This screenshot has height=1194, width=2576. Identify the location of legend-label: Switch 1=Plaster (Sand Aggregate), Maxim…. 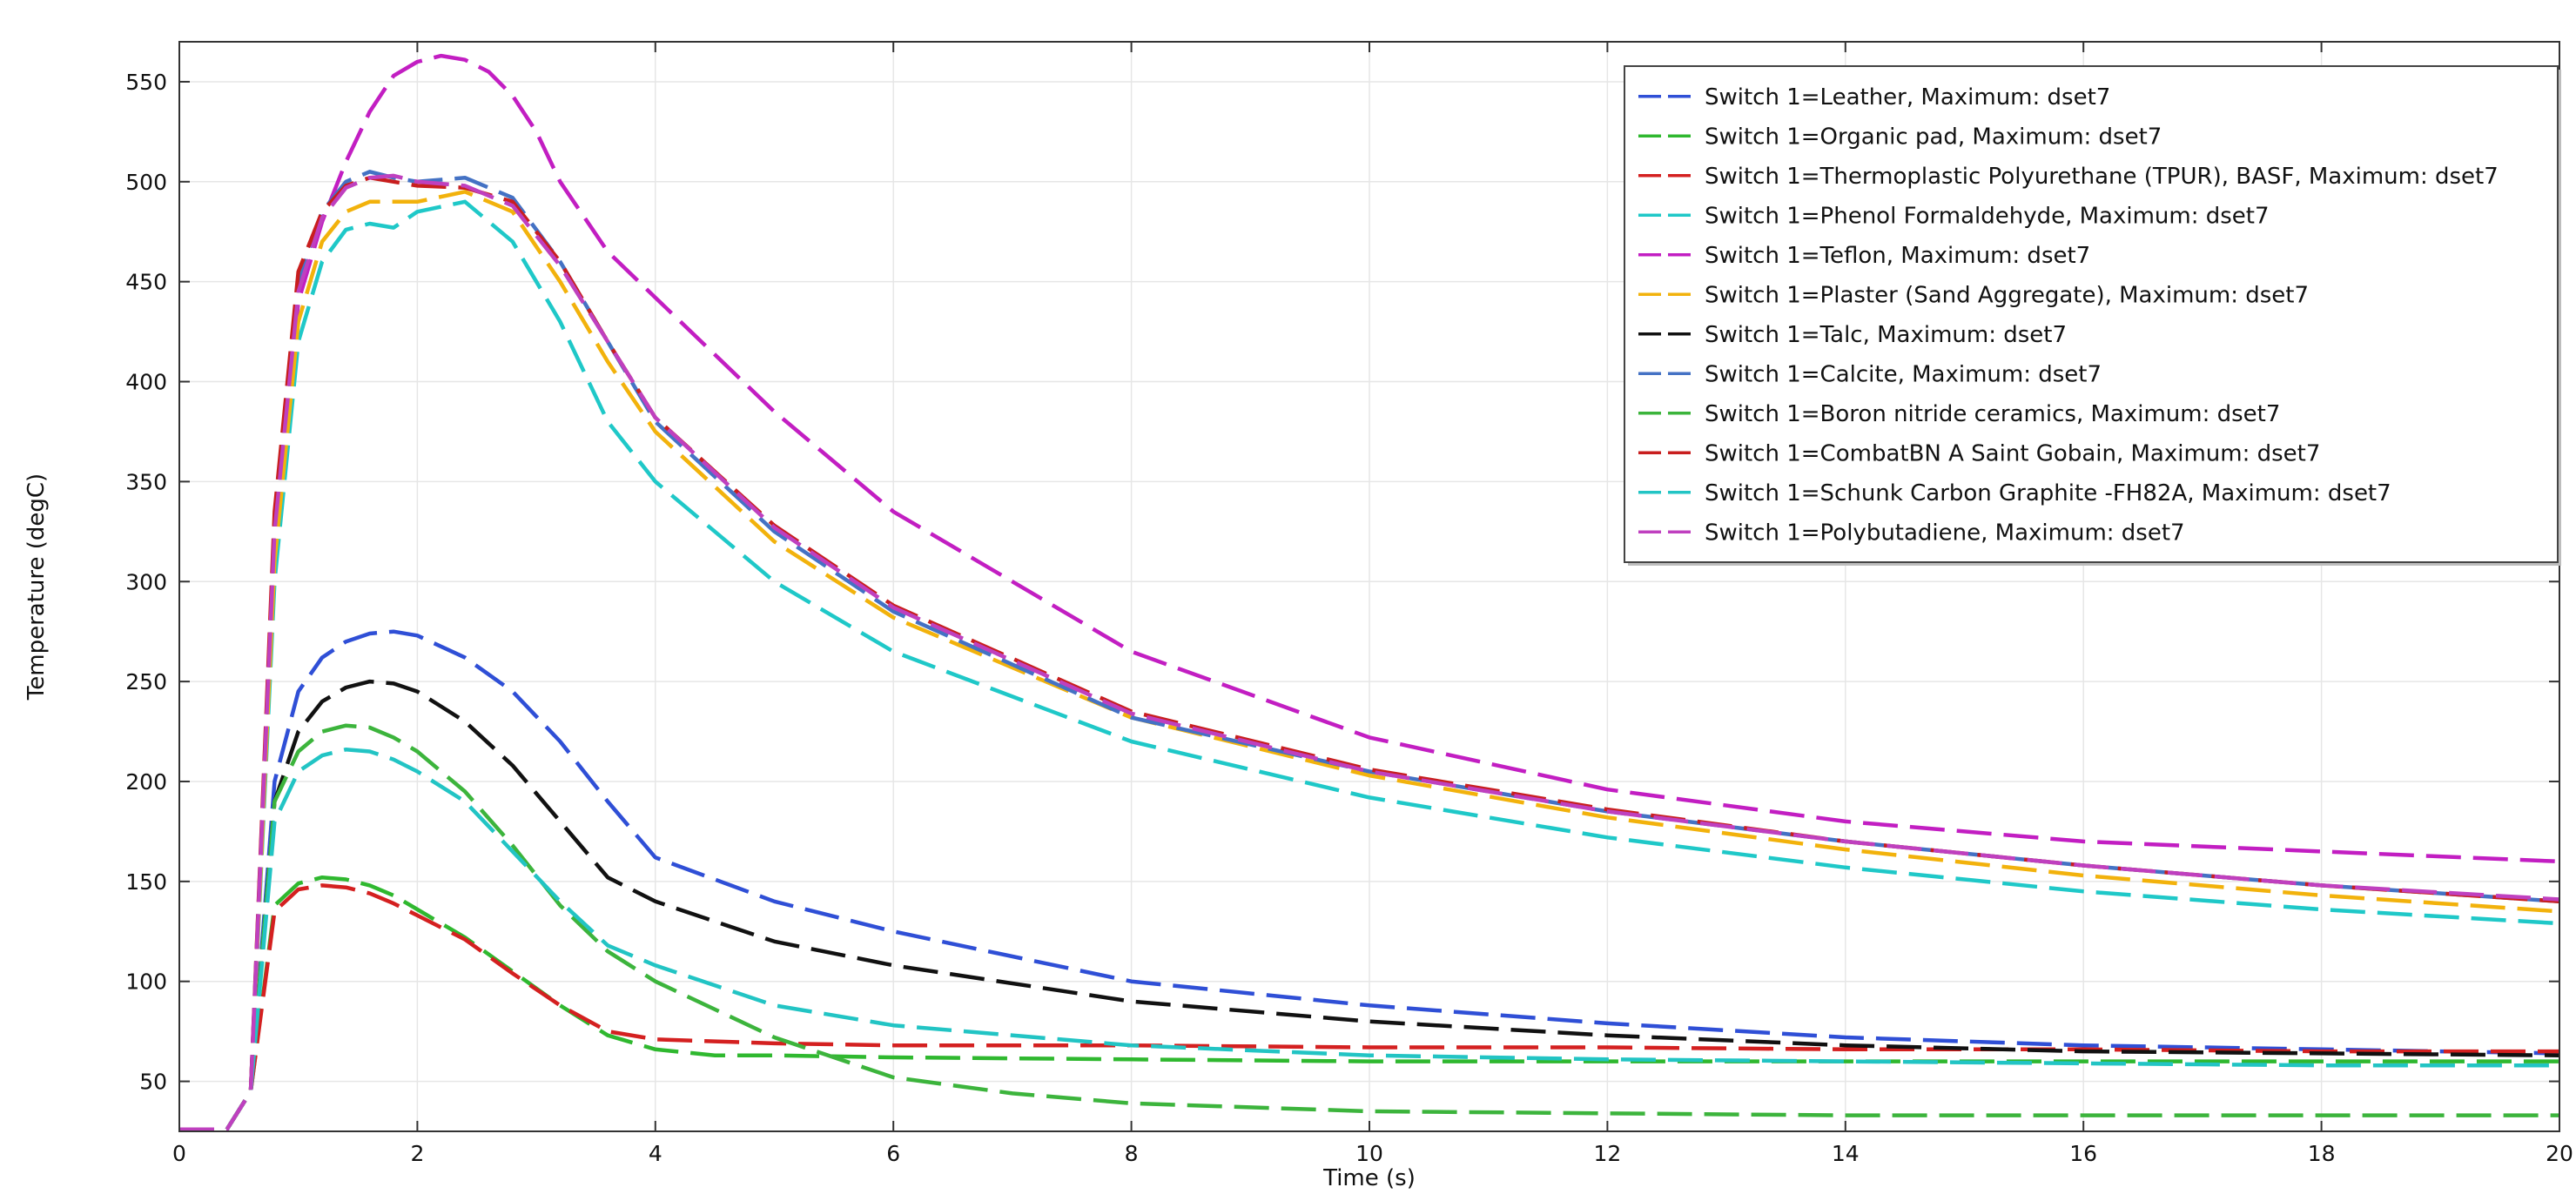
(2007, 295).